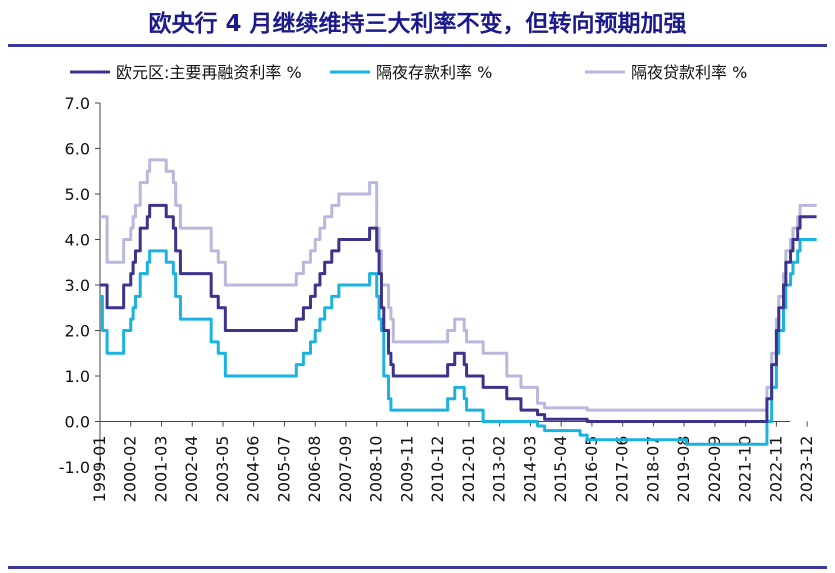  What do you see at coordinates (130, 469) in the screenshot?
I see `x-tick-label: 2000-02` at bounding box center [130, 469].